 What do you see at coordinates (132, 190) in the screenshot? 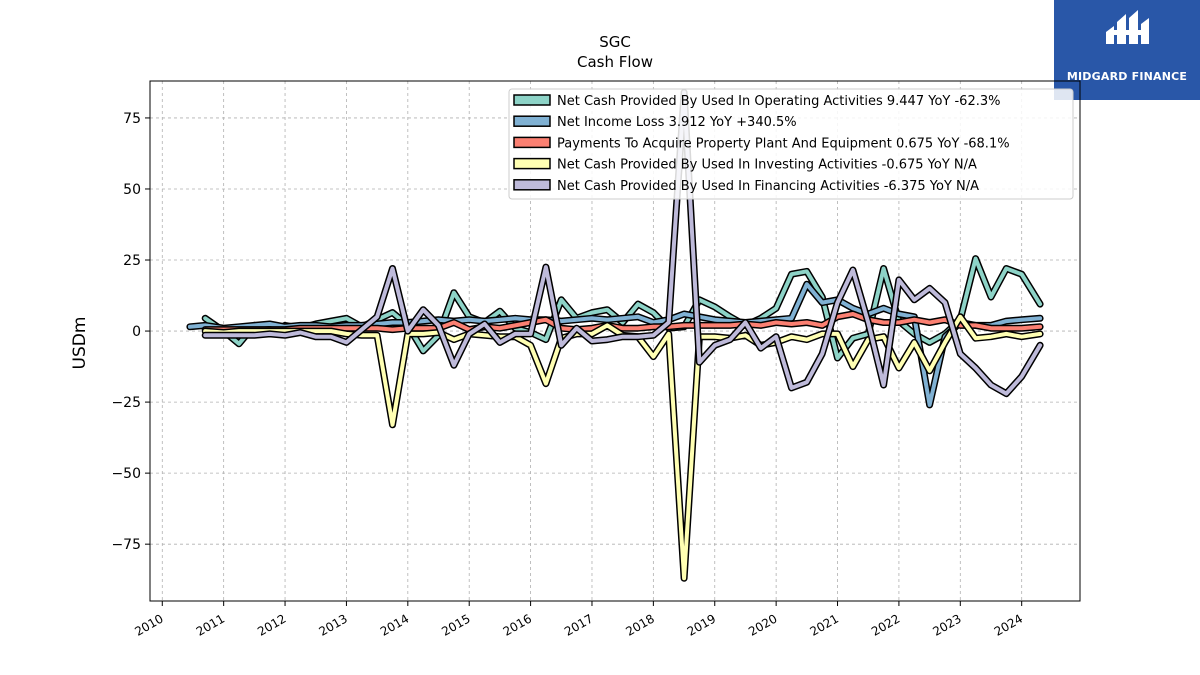
I see `y-tick-label: 50` at bounding box center [132, 190].